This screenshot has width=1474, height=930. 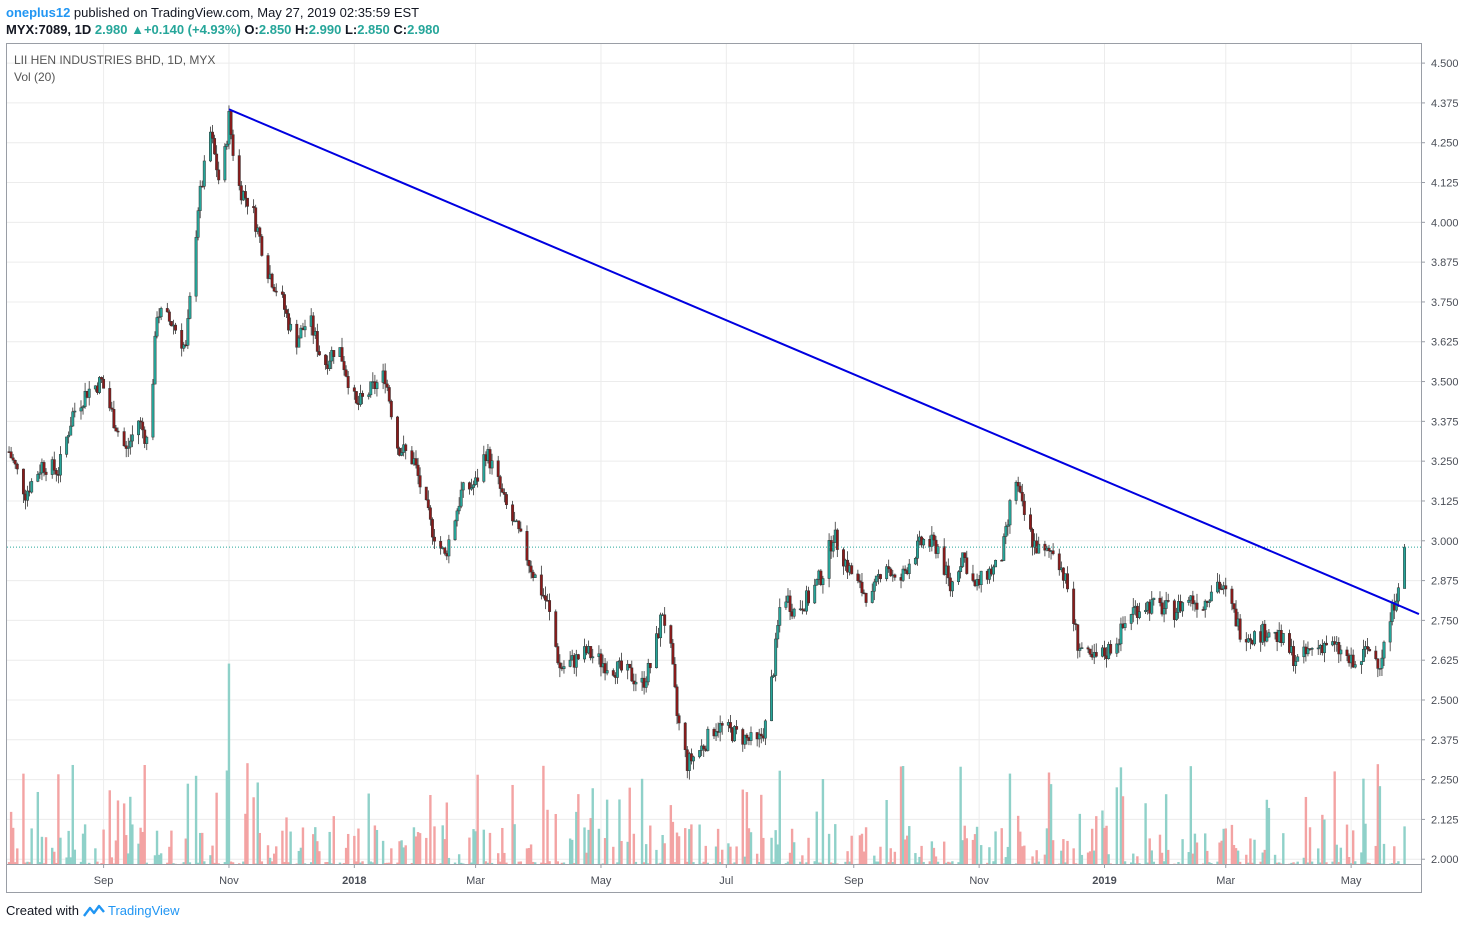 I want to click on tradingview-link: TradingView, so click(x=143, y=910).